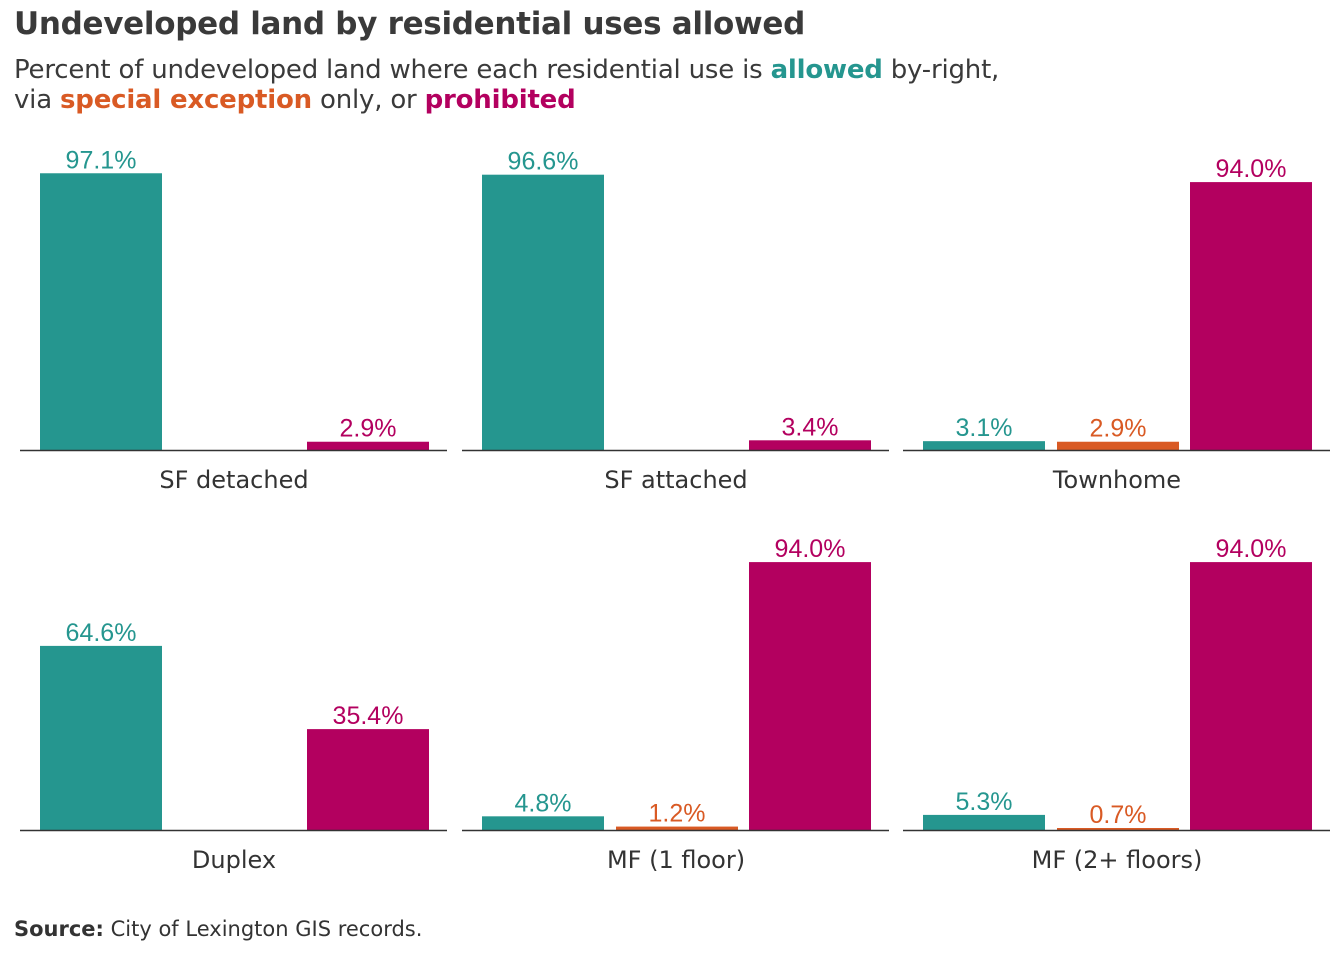  Describe the element at coordinates (1117, 860) in the screenshot. I see `facet-label: MF (2+ floors)` at that location.